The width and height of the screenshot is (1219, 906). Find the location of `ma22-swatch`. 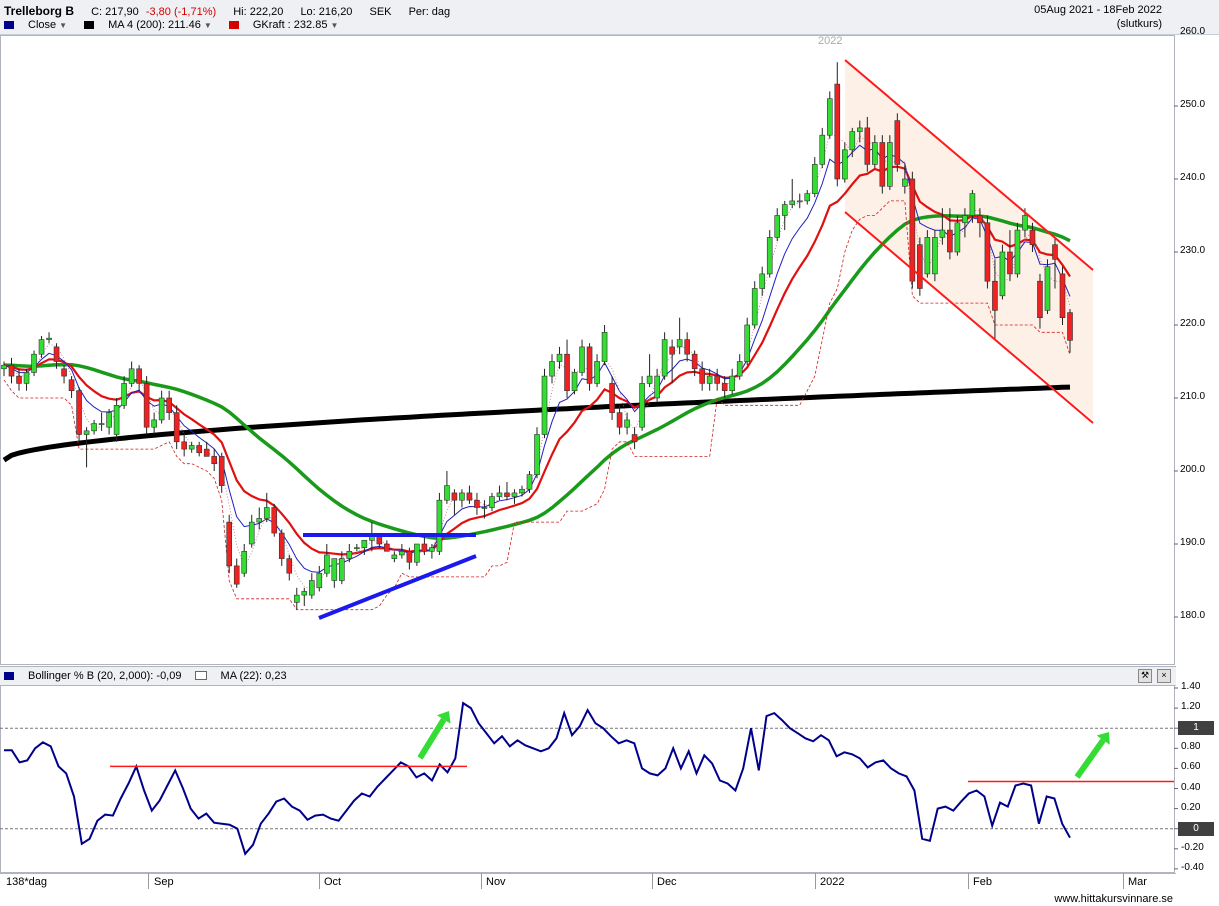

ma22-swatch is located at coordinates (200, 675).